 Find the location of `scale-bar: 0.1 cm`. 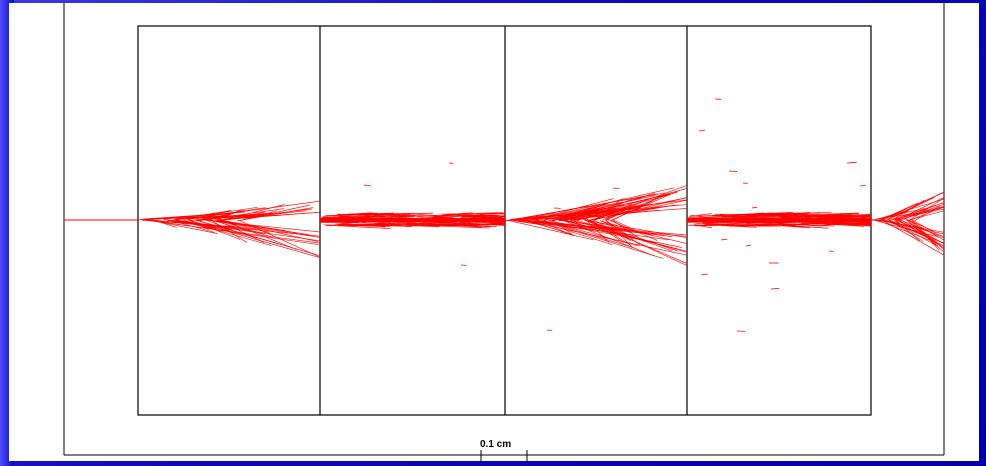

scale-bar: 0.1 cm is located at coordinates (504, 450).